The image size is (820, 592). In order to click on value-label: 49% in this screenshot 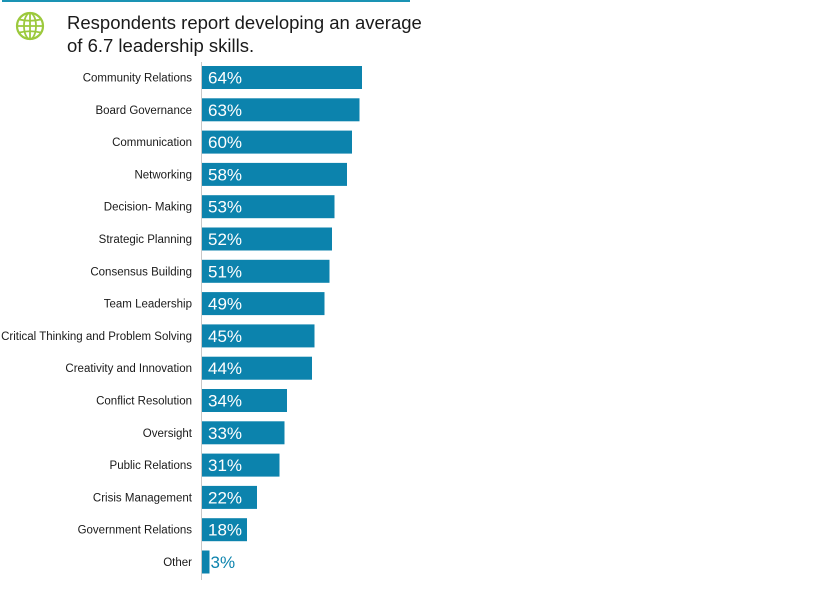, I will do `click(225, 304)`.